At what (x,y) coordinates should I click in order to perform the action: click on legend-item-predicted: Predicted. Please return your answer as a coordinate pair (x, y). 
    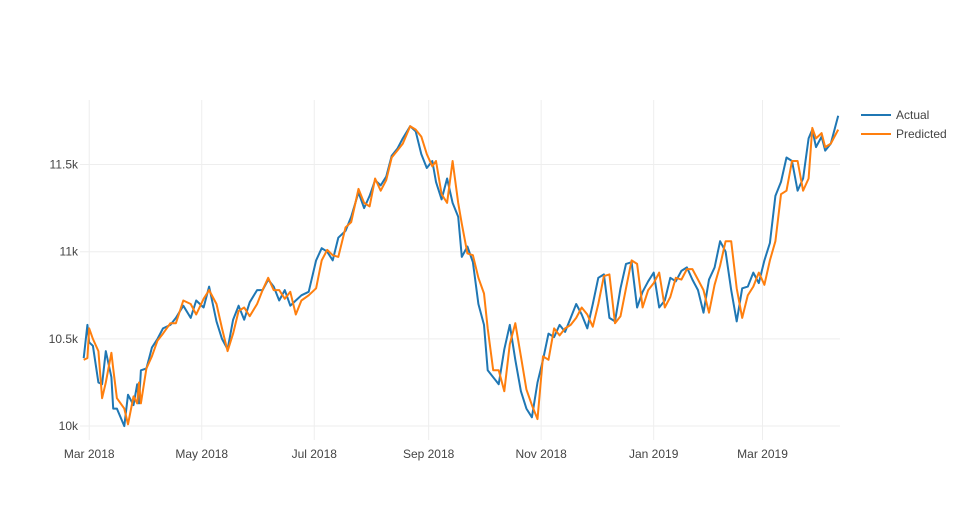
    Looking at the image, I should click on (904, 134).